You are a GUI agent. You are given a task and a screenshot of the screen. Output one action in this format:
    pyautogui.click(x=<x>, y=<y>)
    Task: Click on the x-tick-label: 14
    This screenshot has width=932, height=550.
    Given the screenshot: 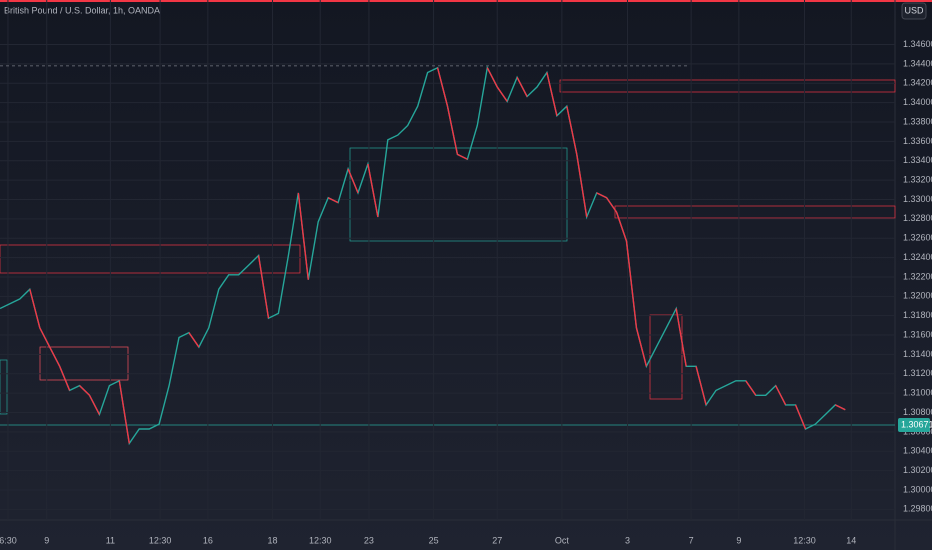 What is the action you would take?
    pyautogui.click(x=851, y=540)
    